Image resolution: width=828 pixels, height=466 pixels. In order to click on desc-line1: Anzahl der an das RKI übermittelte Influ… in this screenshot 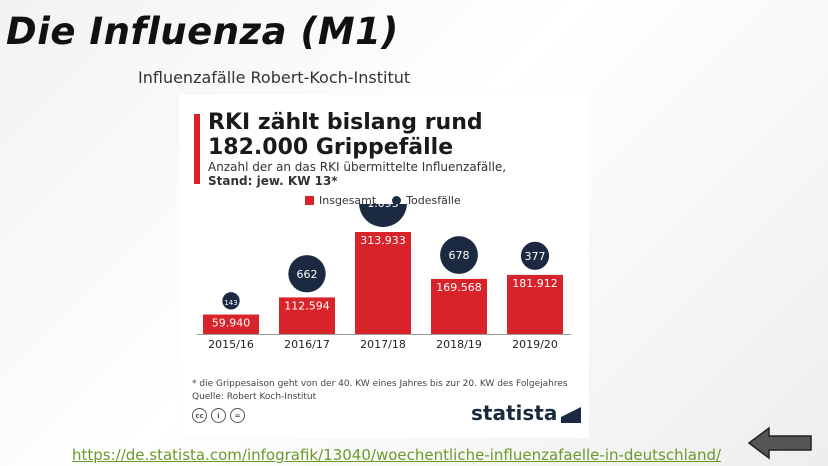, I will do `click(357, 167)`.